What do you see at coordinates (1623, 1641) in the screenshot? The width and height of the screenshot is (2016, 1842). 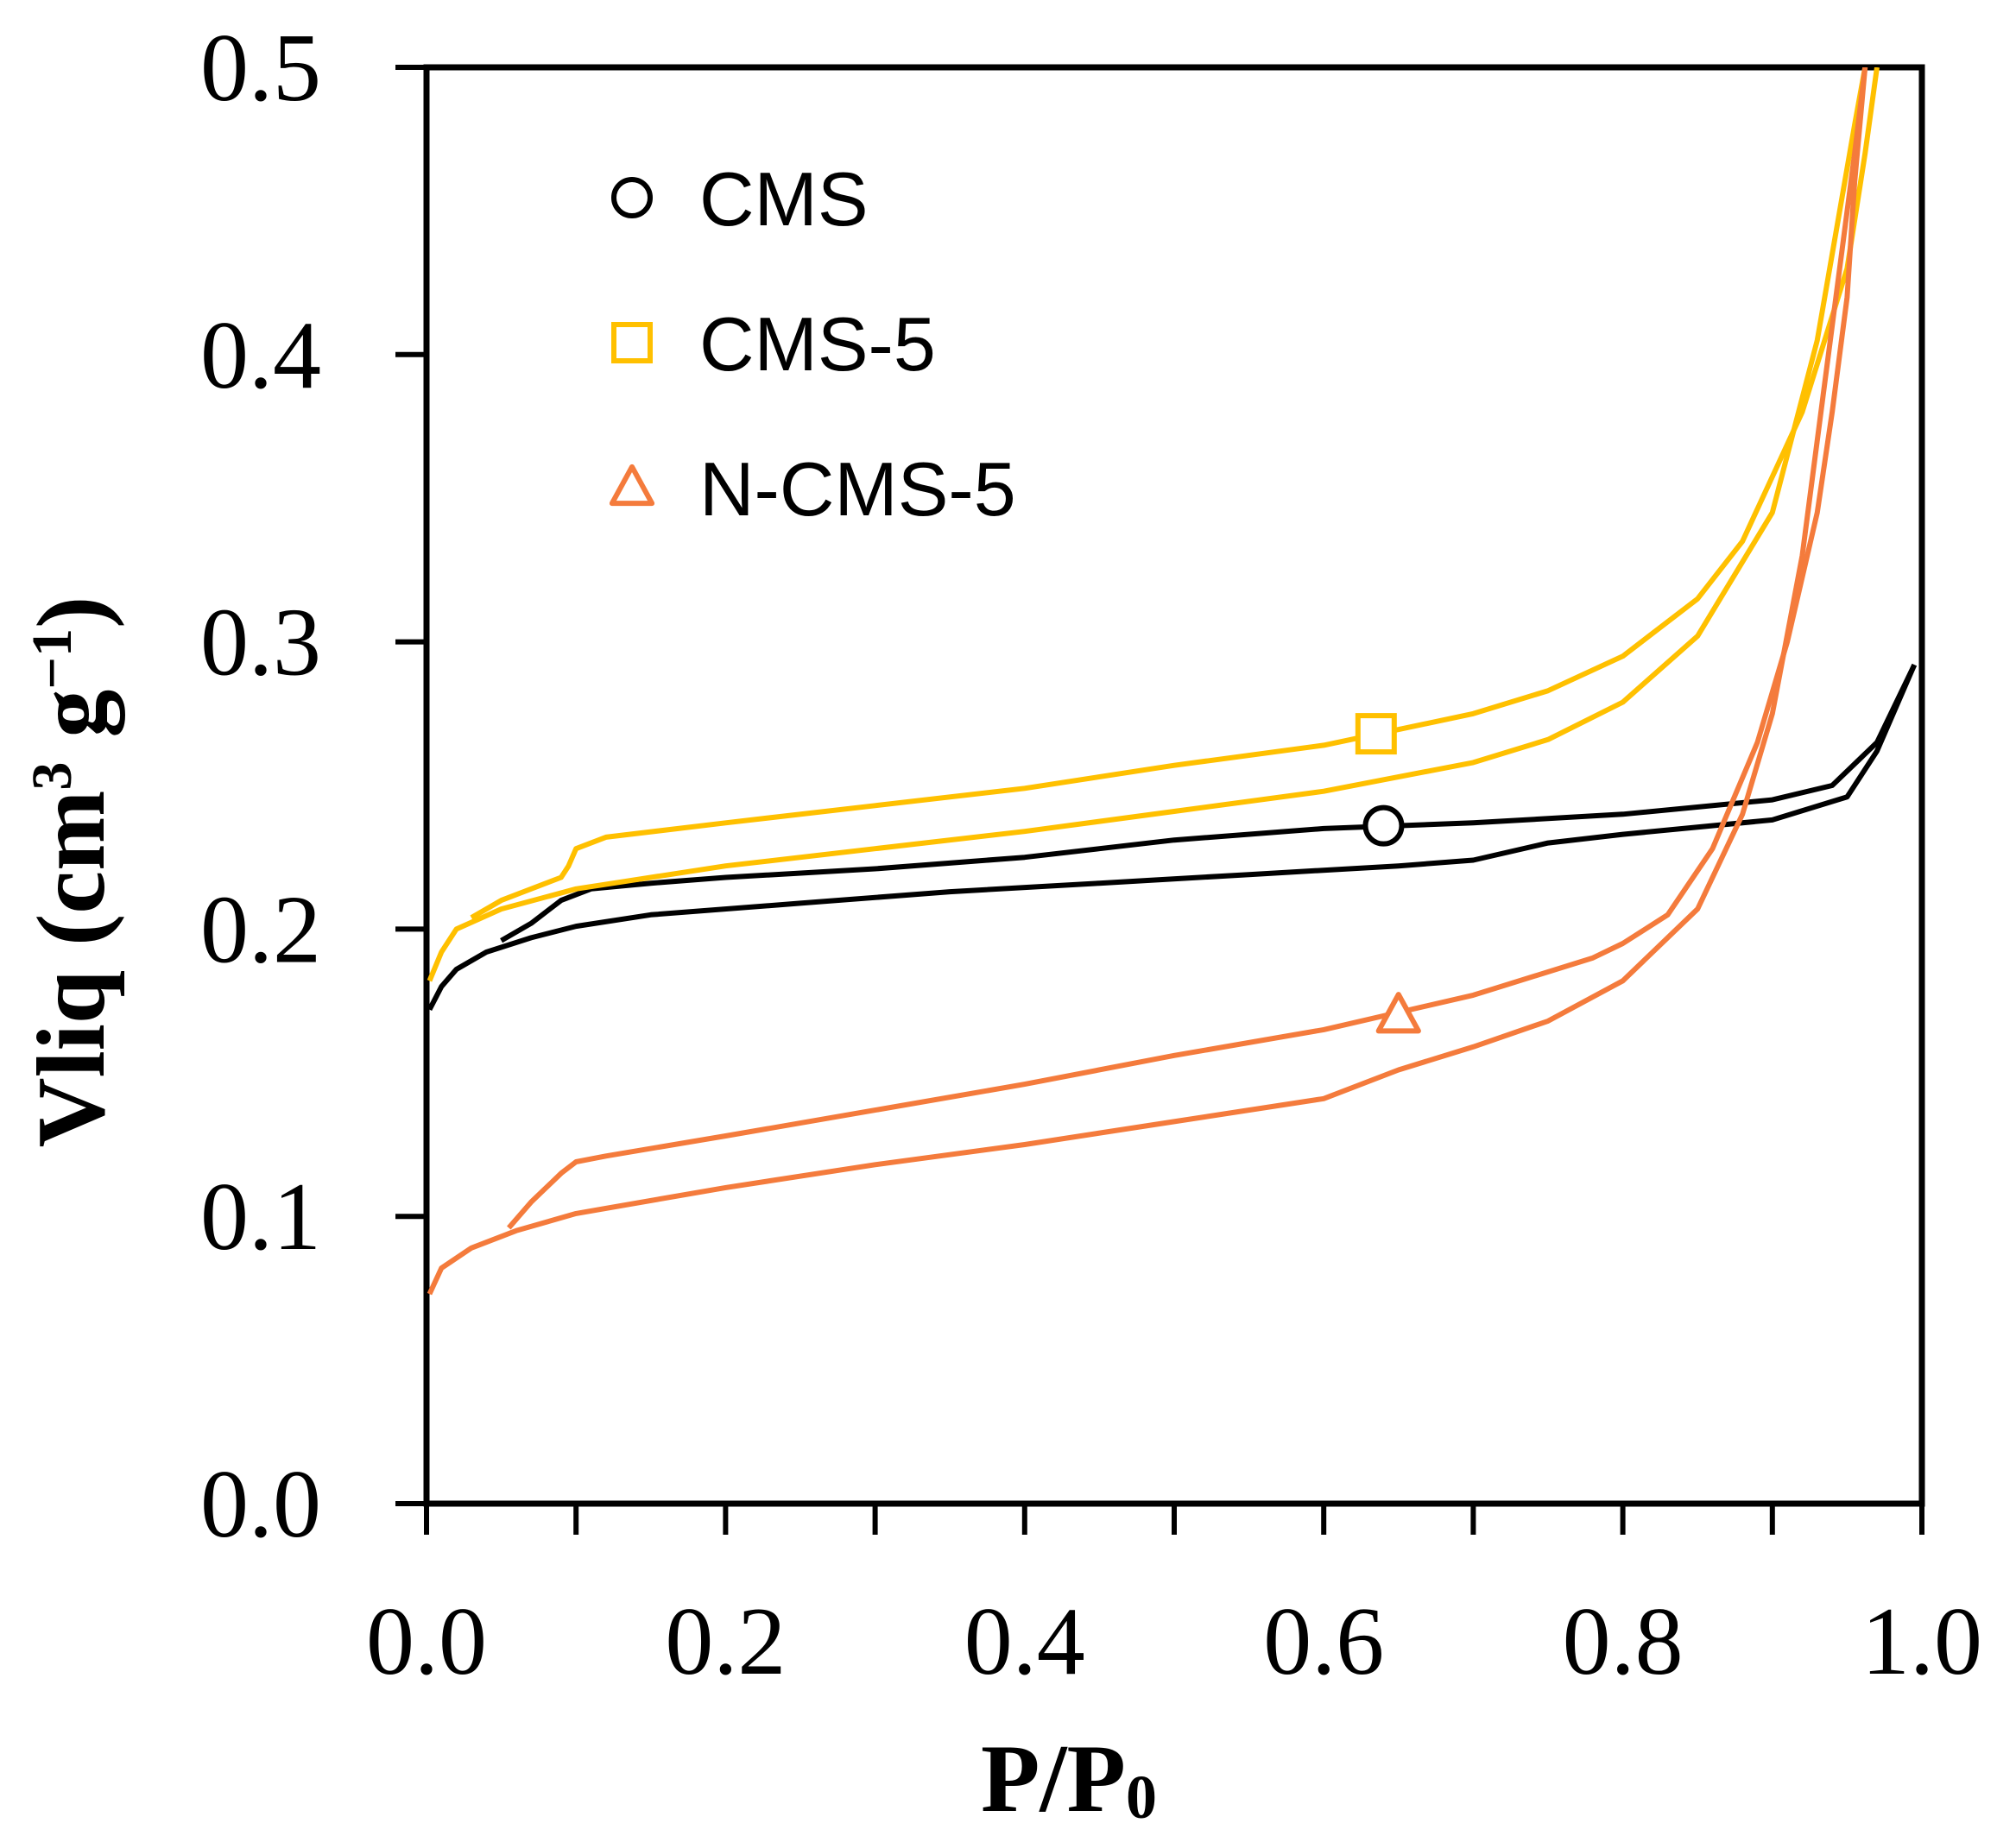 I see `x-tick-label: 0.8` at bounding box center [1623, 1641].